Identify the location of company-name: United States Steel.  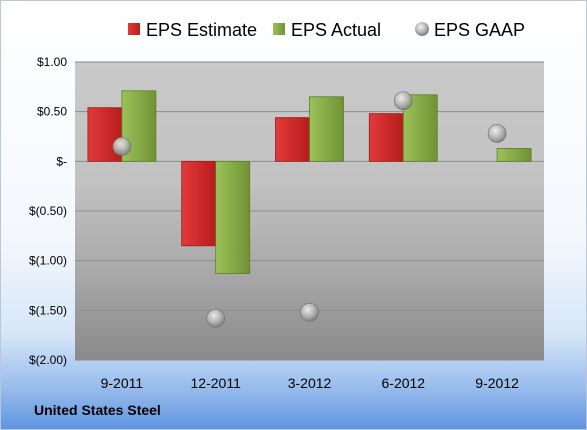
(97, 410).